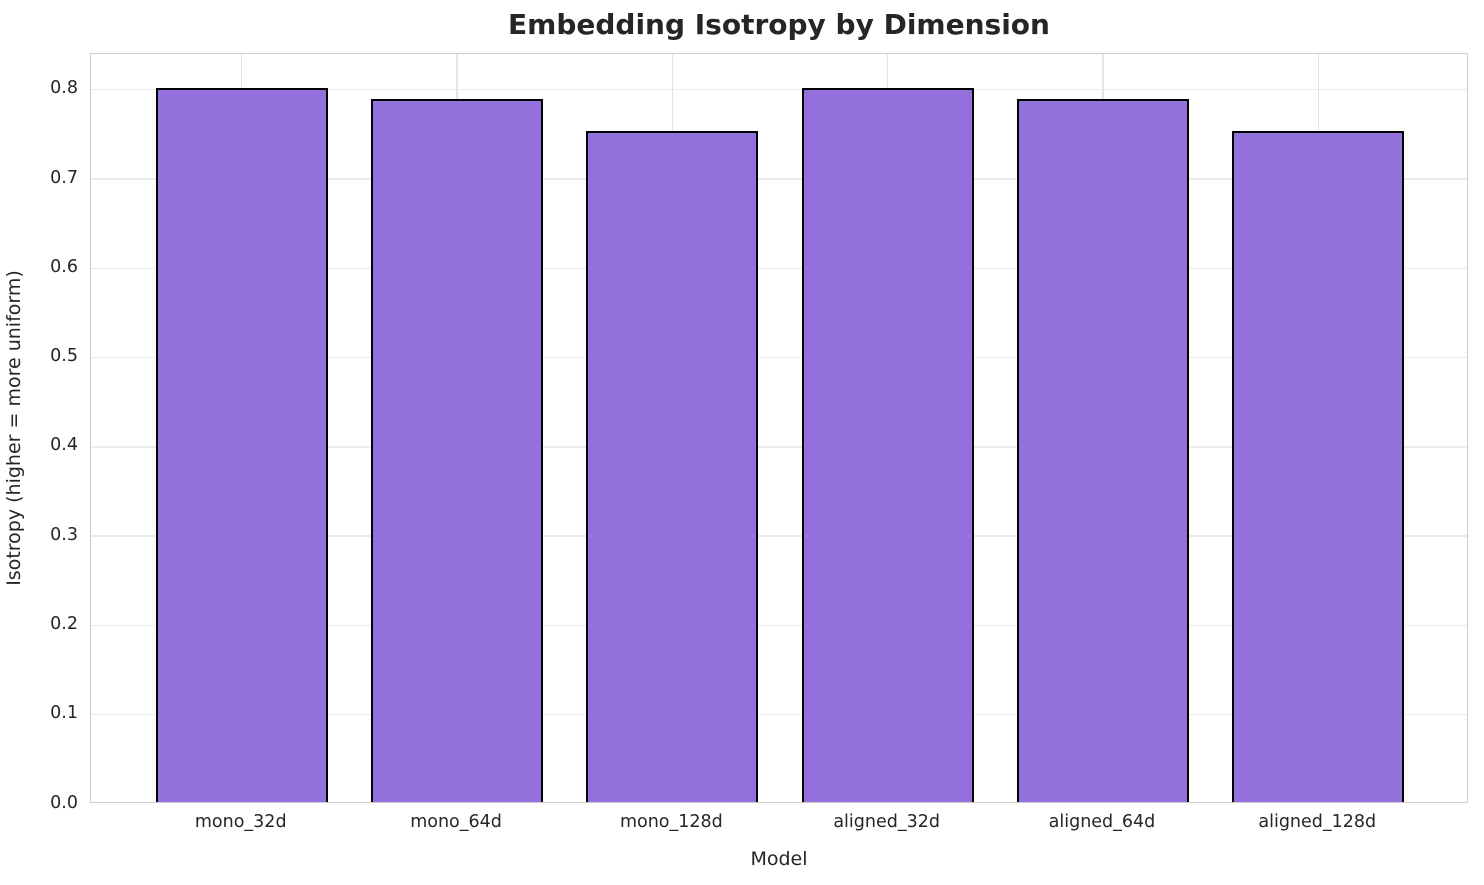 The width and height of the screenshot is (1484, 885). What do you see at coordinates (779, 625) in the screenshot?
I see `gridline-y-0.2` at bounding box center [779, 625].